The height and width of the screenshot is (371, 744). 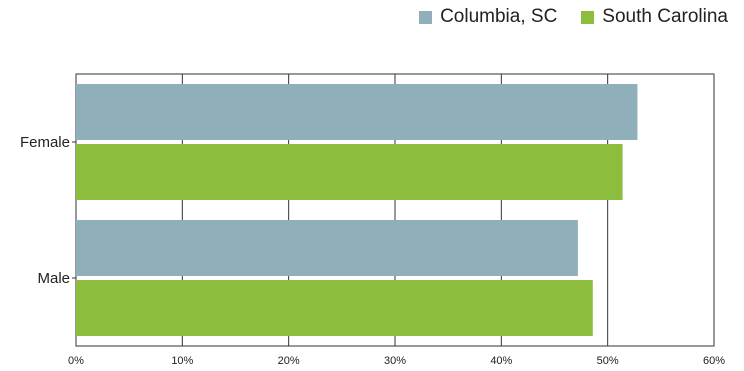 What do you see at coordinates (53, 278) in the screenshot?
I see `y-category-label-male: Male` at bounding box center [53, 278].